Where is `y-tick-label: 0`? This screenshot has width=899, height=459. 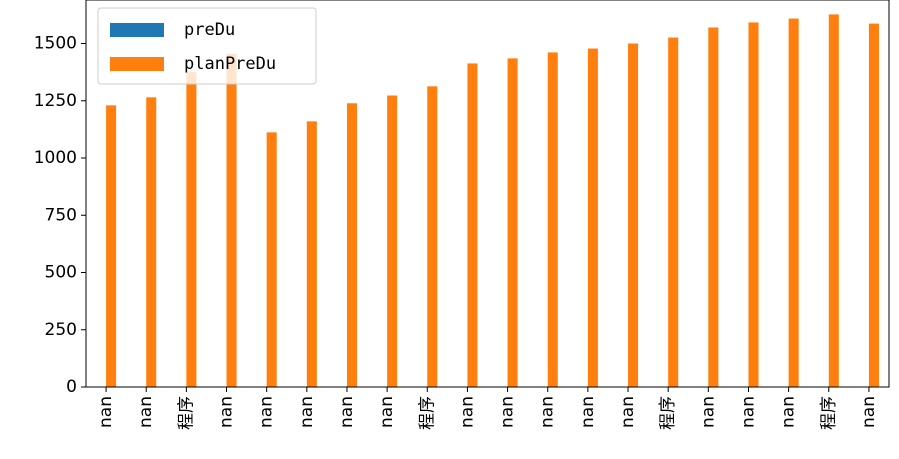
y-tick-label: 0 is located at coordinates (71, 387).